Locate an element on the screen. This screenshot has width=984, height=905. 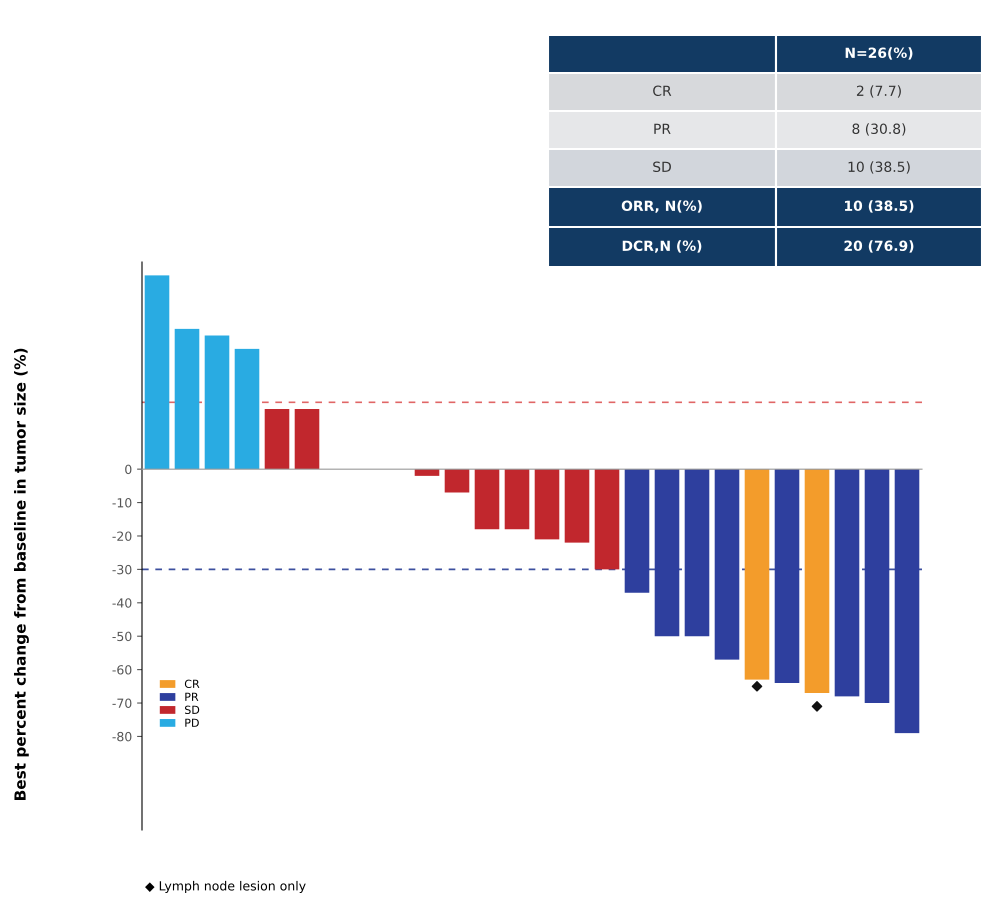
y-tick-label: -80 is located at coordinates (122, 737).